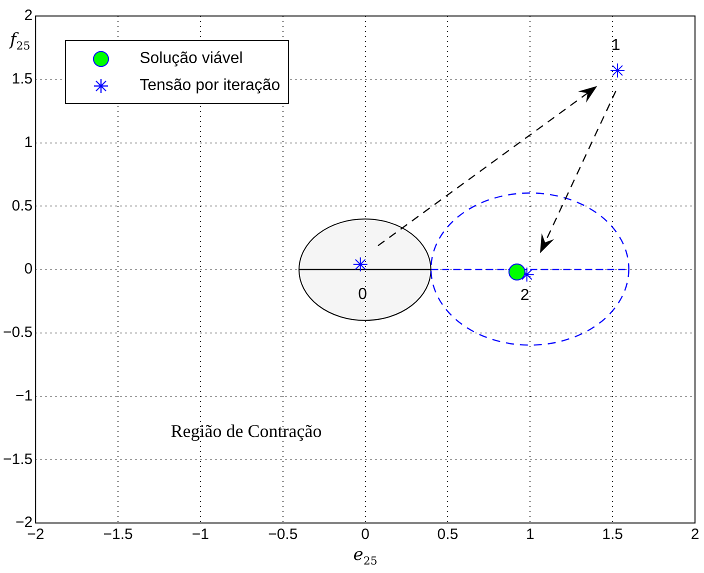 The height and width of the screenshot is (573, 704). Describe the element at coordinates (525, 296) in the screenshot. I see `annotation: 2` at that location.